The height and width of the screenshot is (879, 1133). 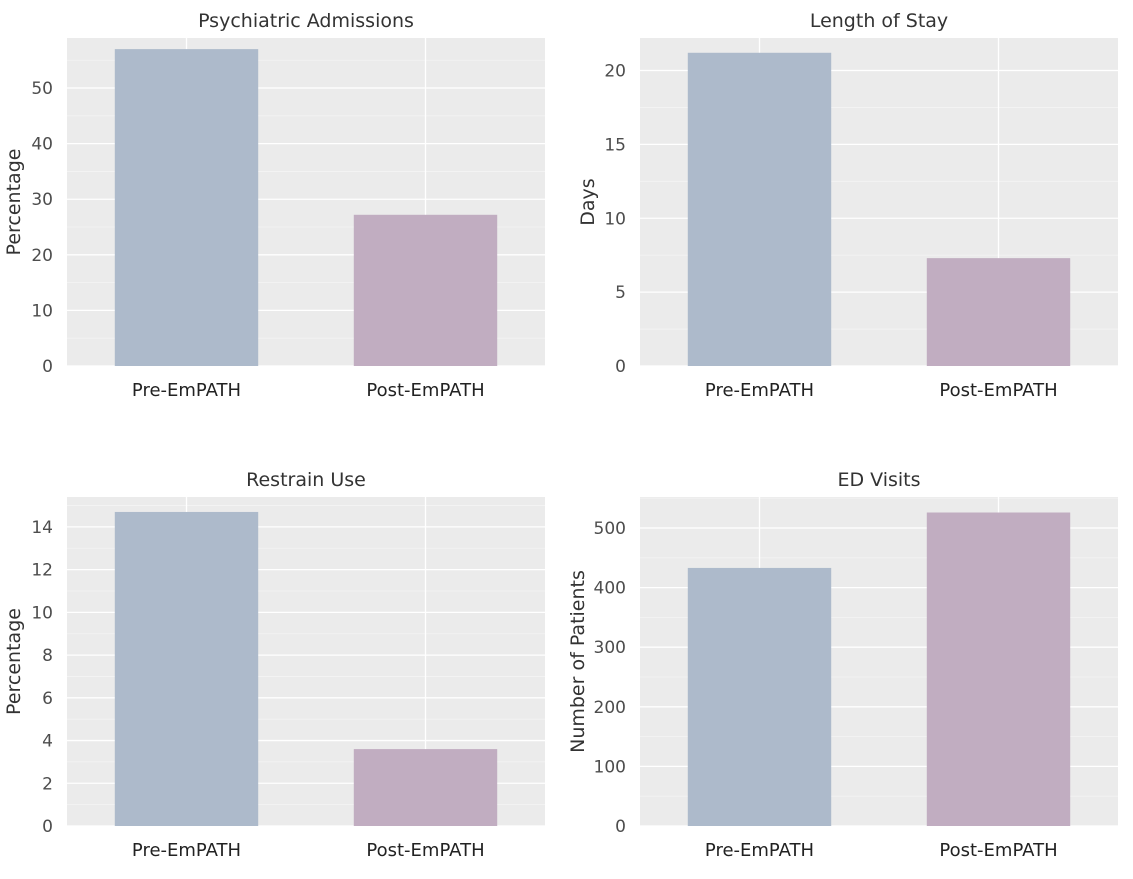 I want to click on y-tick-label: 15, so click(x=615, y=145).